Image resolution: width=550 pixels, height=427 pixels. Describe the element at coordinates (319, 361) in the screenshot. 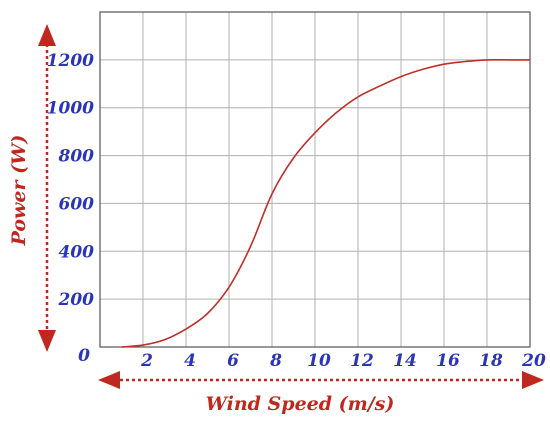

I see `x-tick-label: 10` at that location.